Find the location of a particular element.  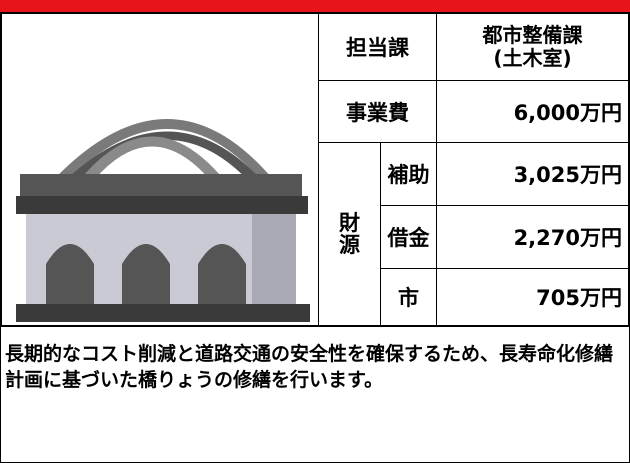

value: 都市整備課 is located at coordinates (532, 35).